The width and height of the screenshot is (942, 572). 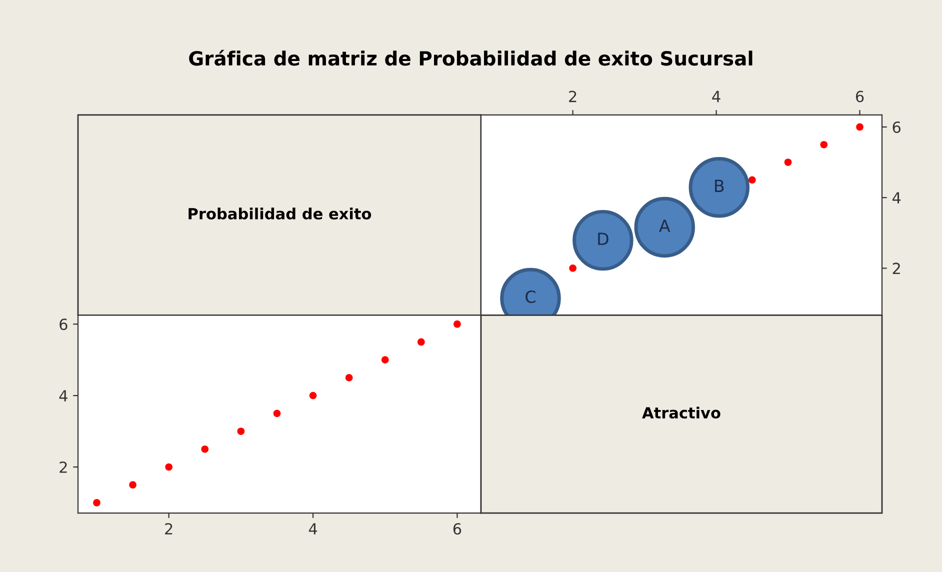 I want to click on annotation: B, so click(x=719, y=186).